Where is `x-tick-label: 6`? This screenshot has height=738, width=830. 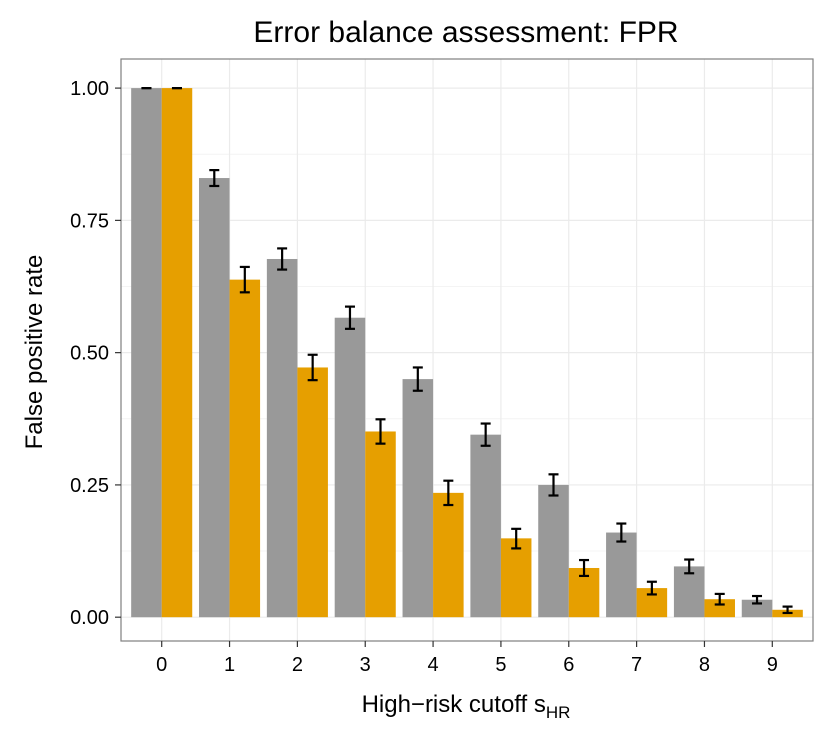 x-tick-label: 6 is located at coordinates (568, 665).